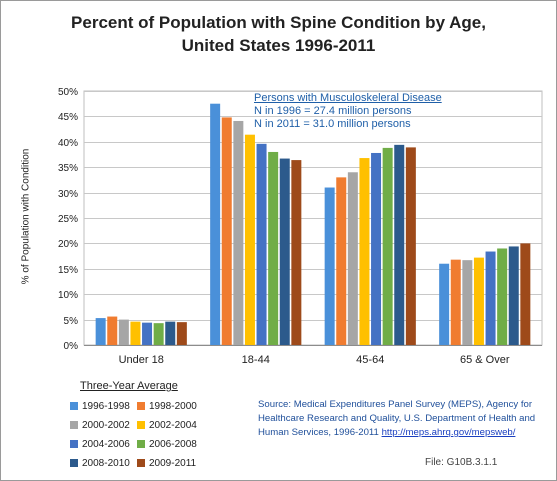 This screenshot has width=557, height=481. What do you see at coordinates (68, 194) in the screenshot?
I see `y-tick-label: 30%` at bounding box center [68, 194].